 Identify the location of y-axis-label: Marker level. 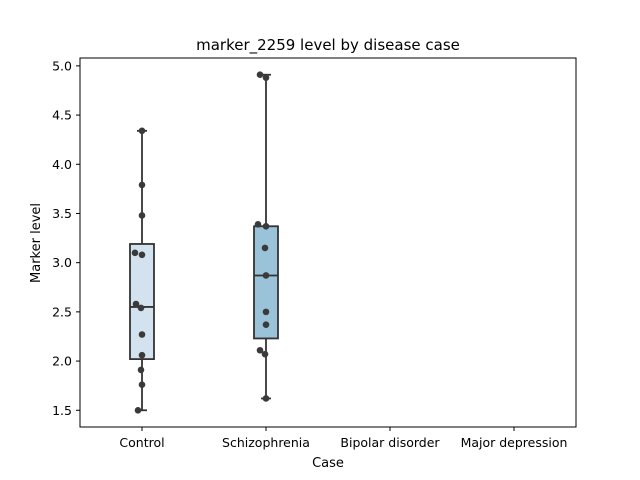
(36, 243).